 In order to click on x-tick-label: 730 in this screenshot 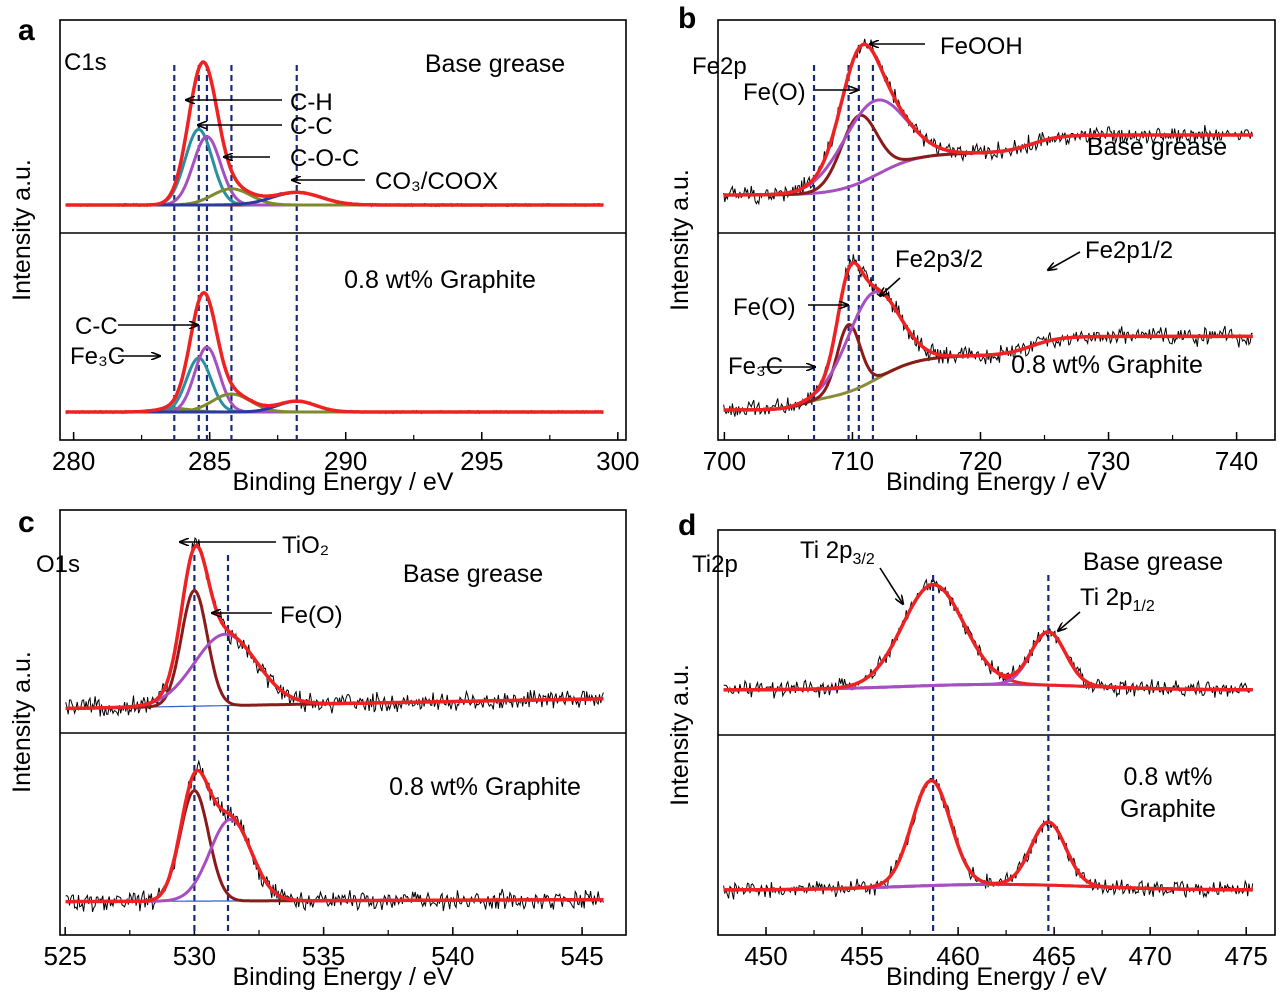, I will do `click(1108, 461)`.